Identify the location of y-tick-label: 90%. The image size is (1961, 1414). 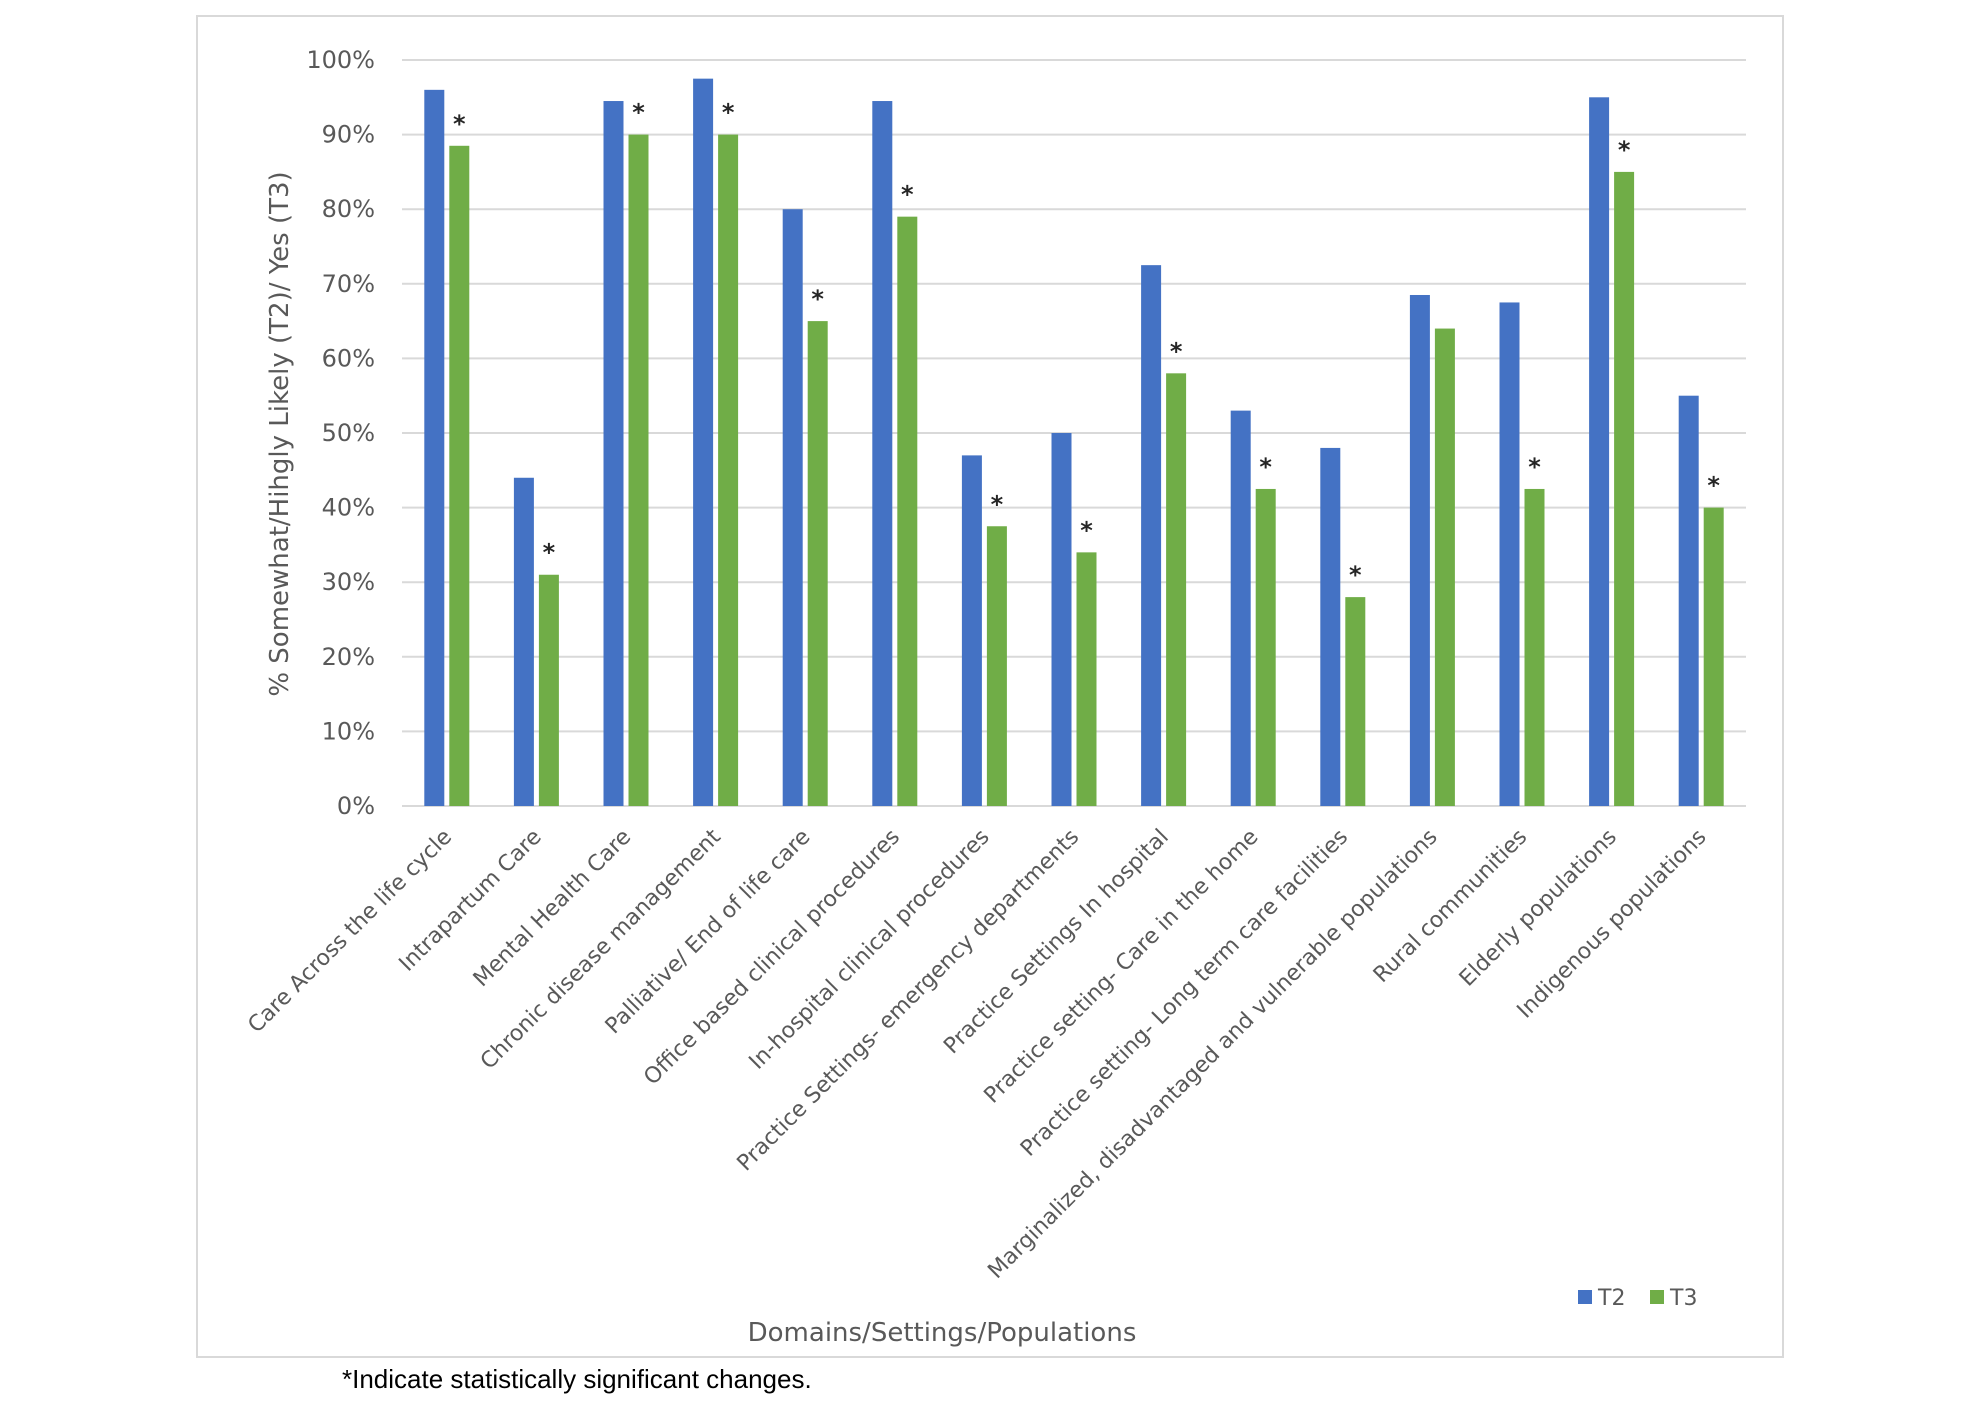
(348, 135).